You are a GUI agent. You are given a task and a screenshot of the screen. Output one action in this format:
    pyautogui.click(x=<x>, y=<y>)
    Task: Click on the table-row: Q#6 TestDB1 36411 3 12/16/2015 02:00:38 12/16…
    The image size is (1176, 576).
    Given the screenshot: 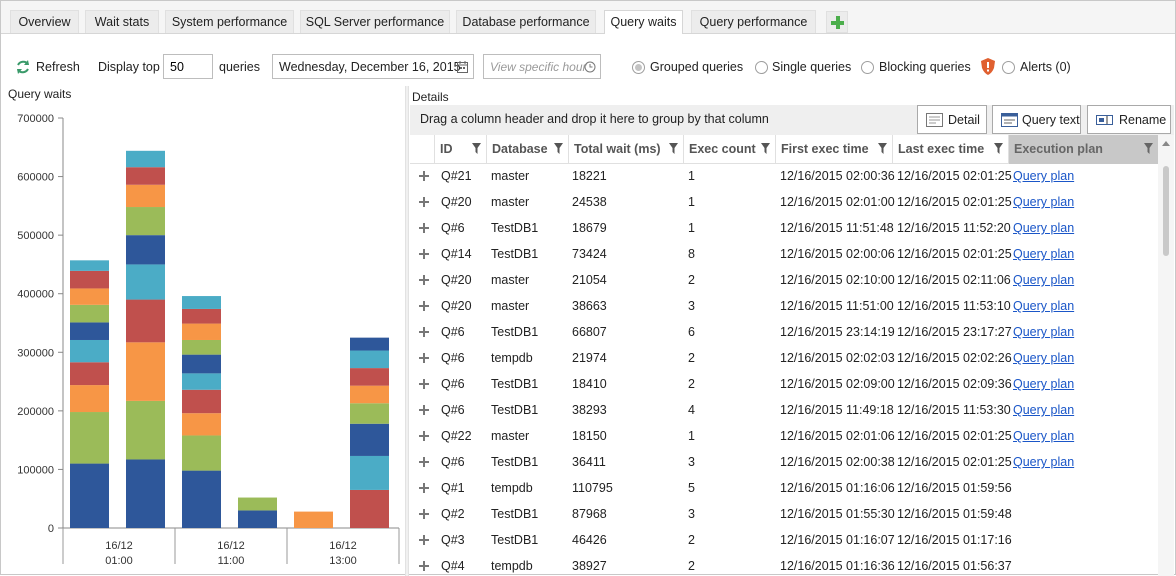 What is the action you would take?
    pyautogui.click(x=784, y=463)
    